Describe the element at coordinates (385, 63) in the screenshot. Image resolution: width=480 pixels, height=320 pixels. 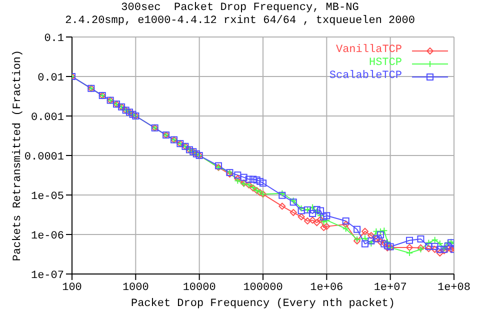
I see `legend-label: HSTCP` at that location.